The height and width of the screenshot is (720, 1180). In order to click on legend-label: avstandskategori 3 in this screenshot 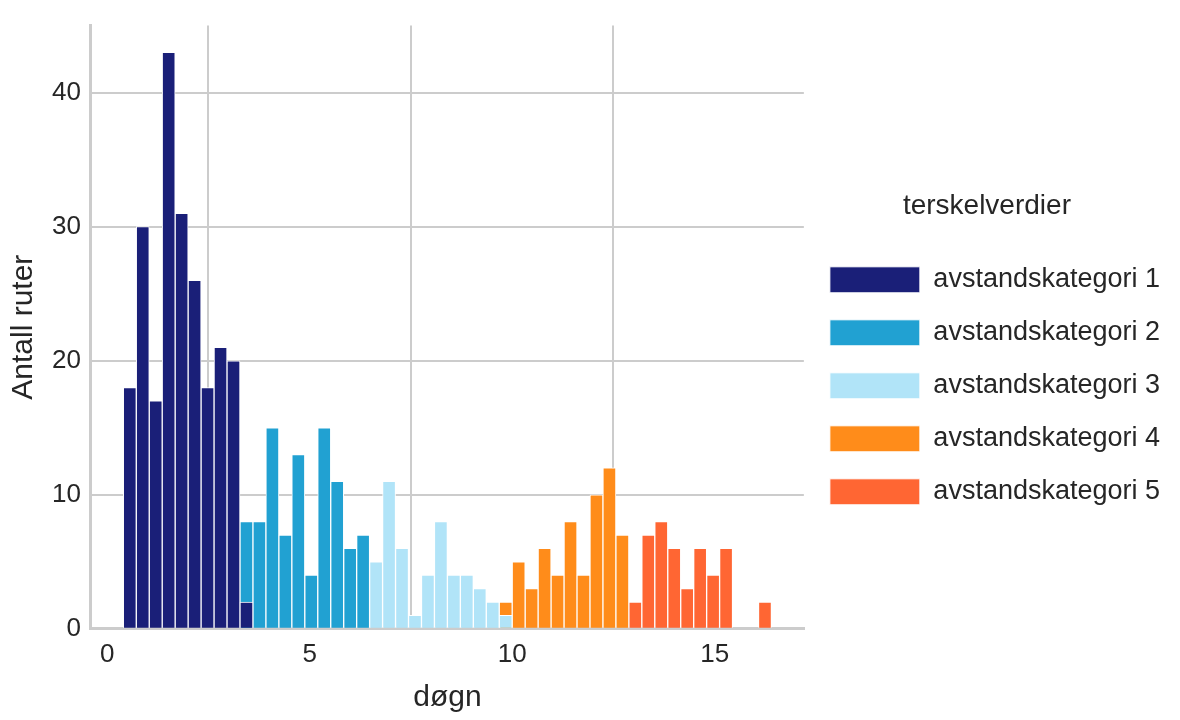, I will do `click(1046, 384)`.